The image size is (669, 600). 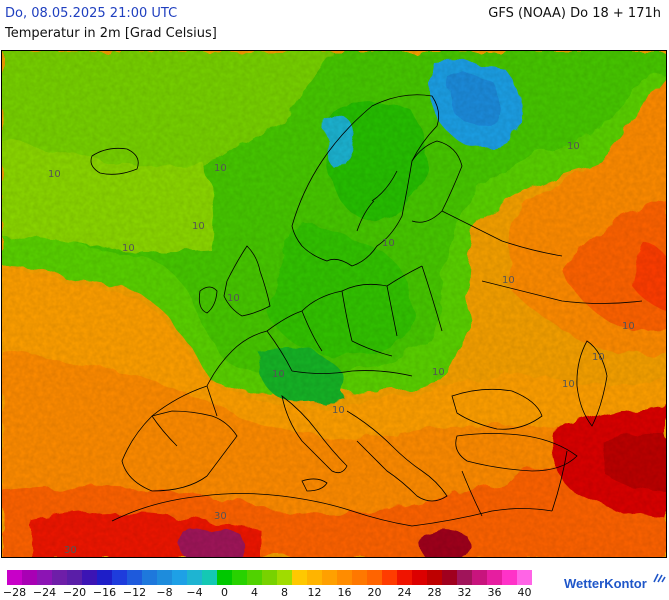 I want to click on legend-tick-label: 16, so click(x=344, y=592).